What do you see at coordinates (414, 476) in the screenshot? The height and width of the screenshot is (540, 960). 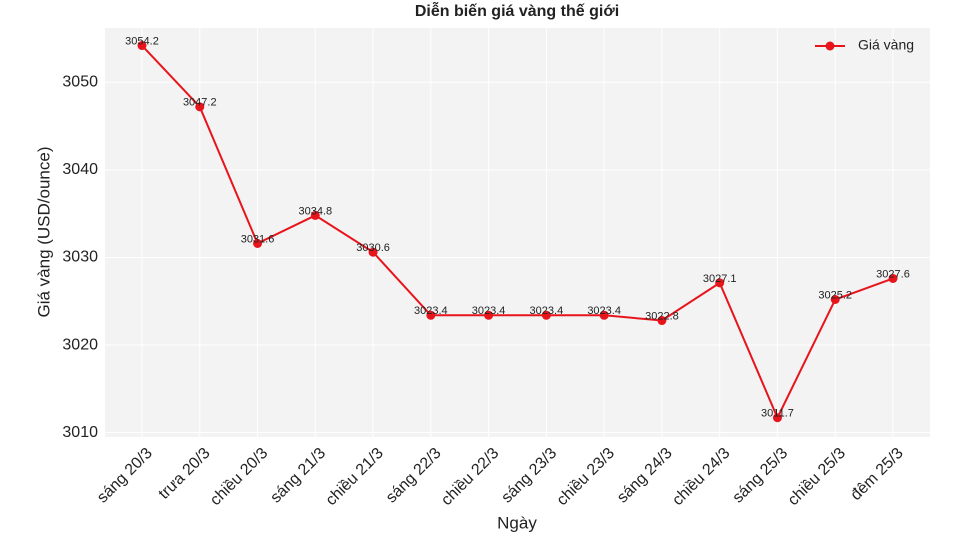 I see `x-tick-label: sáng 22/3` at bounding box center [414, 476].